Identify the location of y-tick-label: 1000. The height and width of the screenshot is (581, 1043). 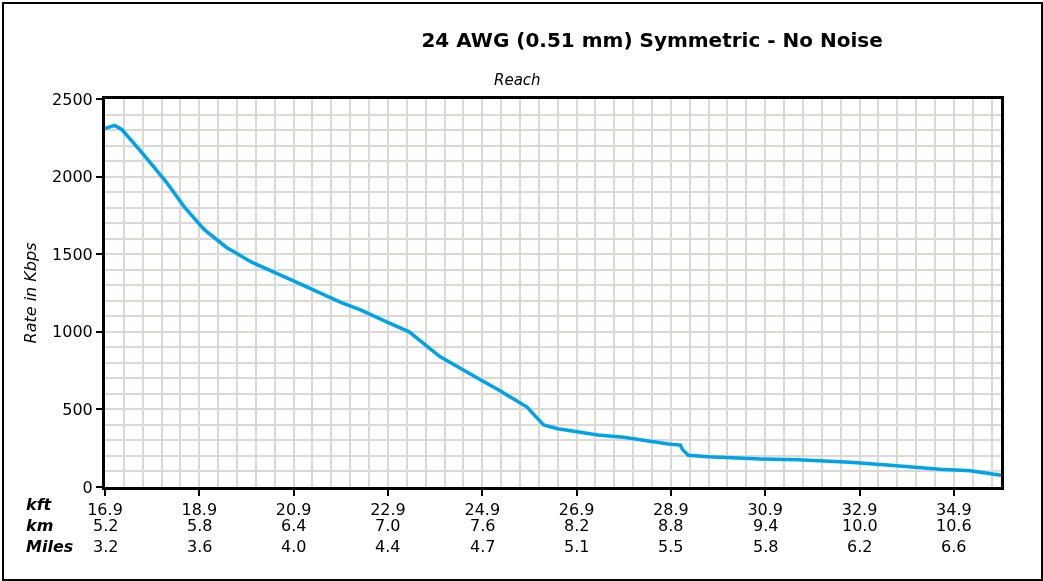
(72, 332).